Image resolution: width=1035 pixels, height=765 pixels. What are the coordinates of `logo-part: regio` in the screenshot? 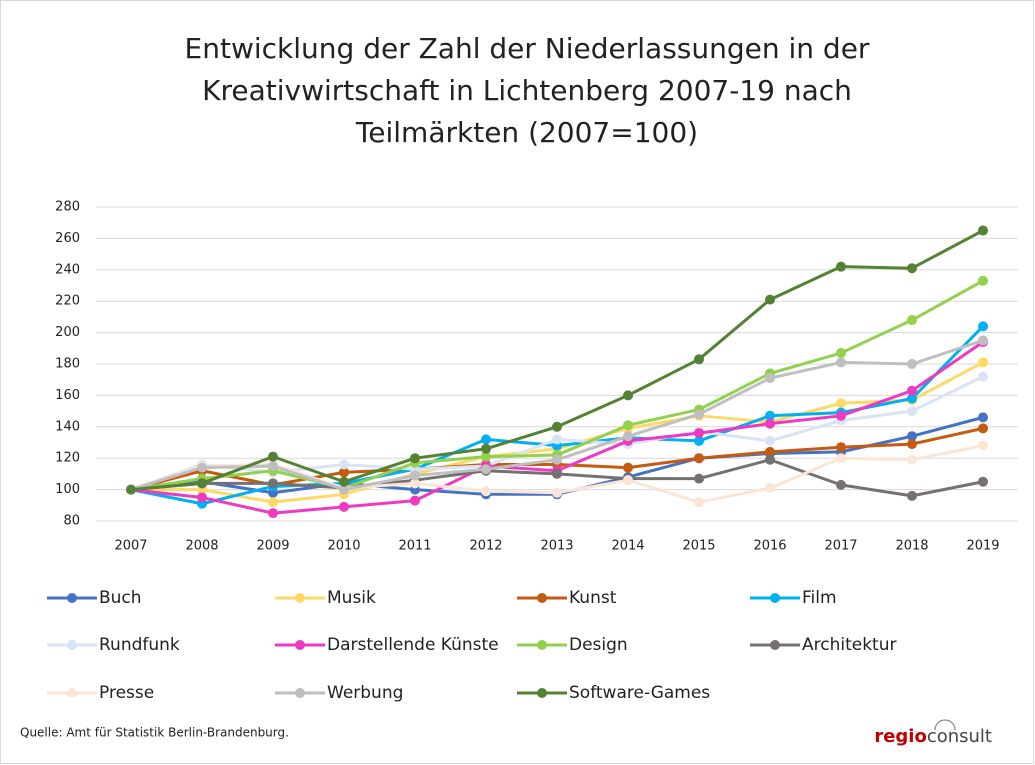 It's located at (900, 736).